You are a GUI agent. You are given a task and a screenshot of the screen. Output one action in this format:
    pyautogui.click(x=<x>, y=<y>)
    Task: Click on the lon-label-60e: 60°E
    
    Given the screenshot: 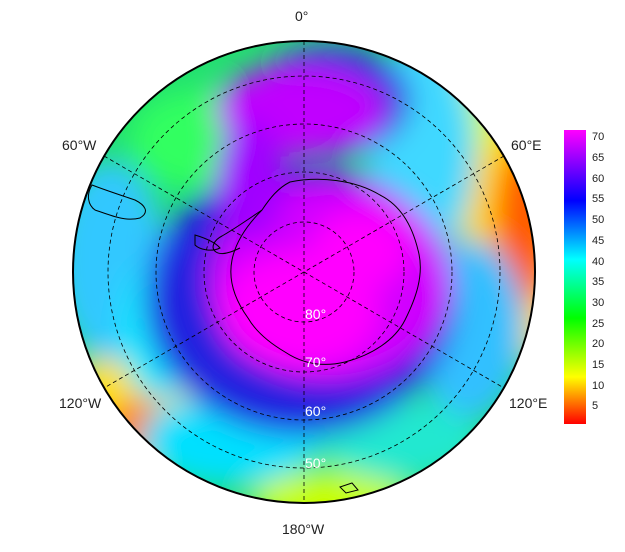 What is the action you would take?
    pyautogui.click(x=526, y=145)
    